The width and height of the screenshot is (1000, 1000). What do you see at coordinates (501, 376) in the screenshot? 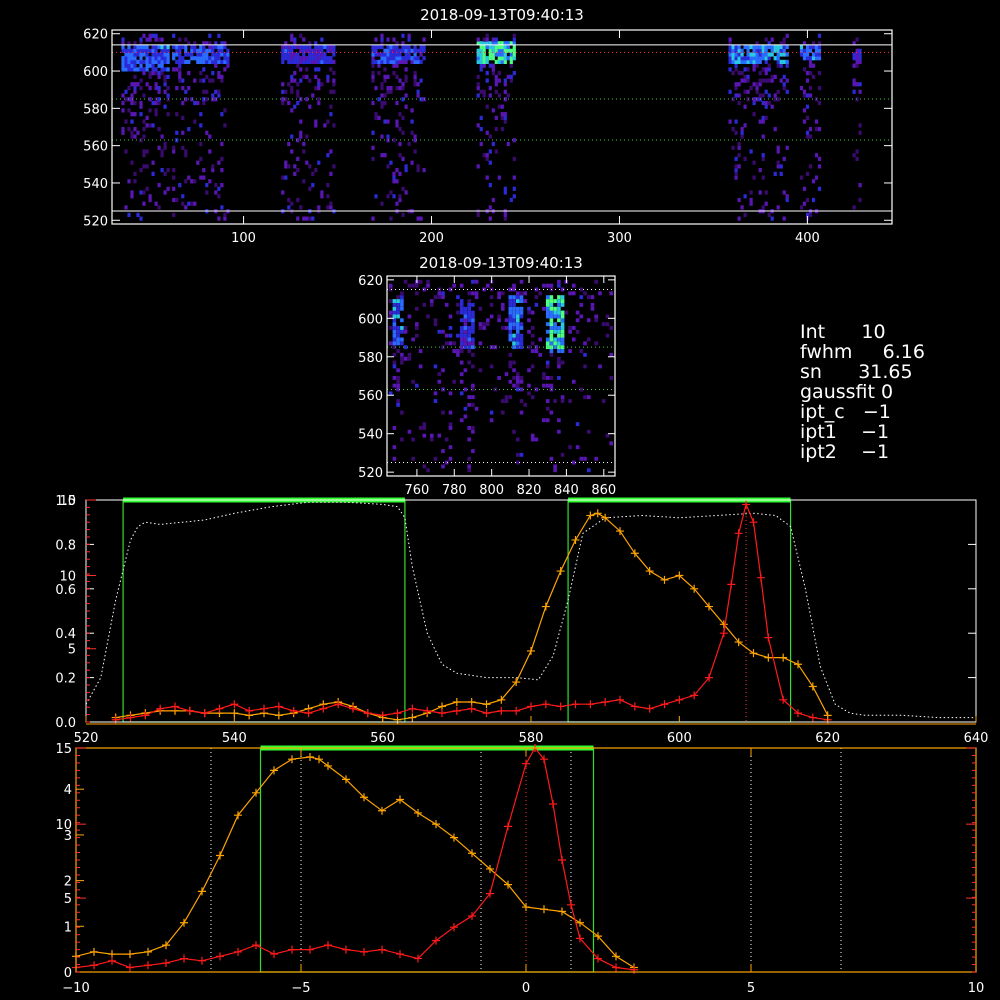
I see `mid-plot-frame` at bounding box center [501, 376].